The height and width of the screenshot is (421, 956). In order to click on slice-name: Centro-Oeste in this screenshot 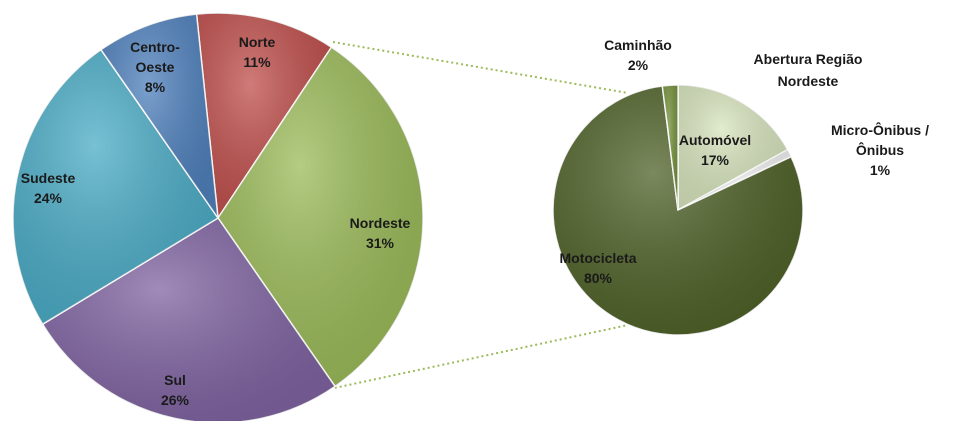, I will do `click(155, 57)`.